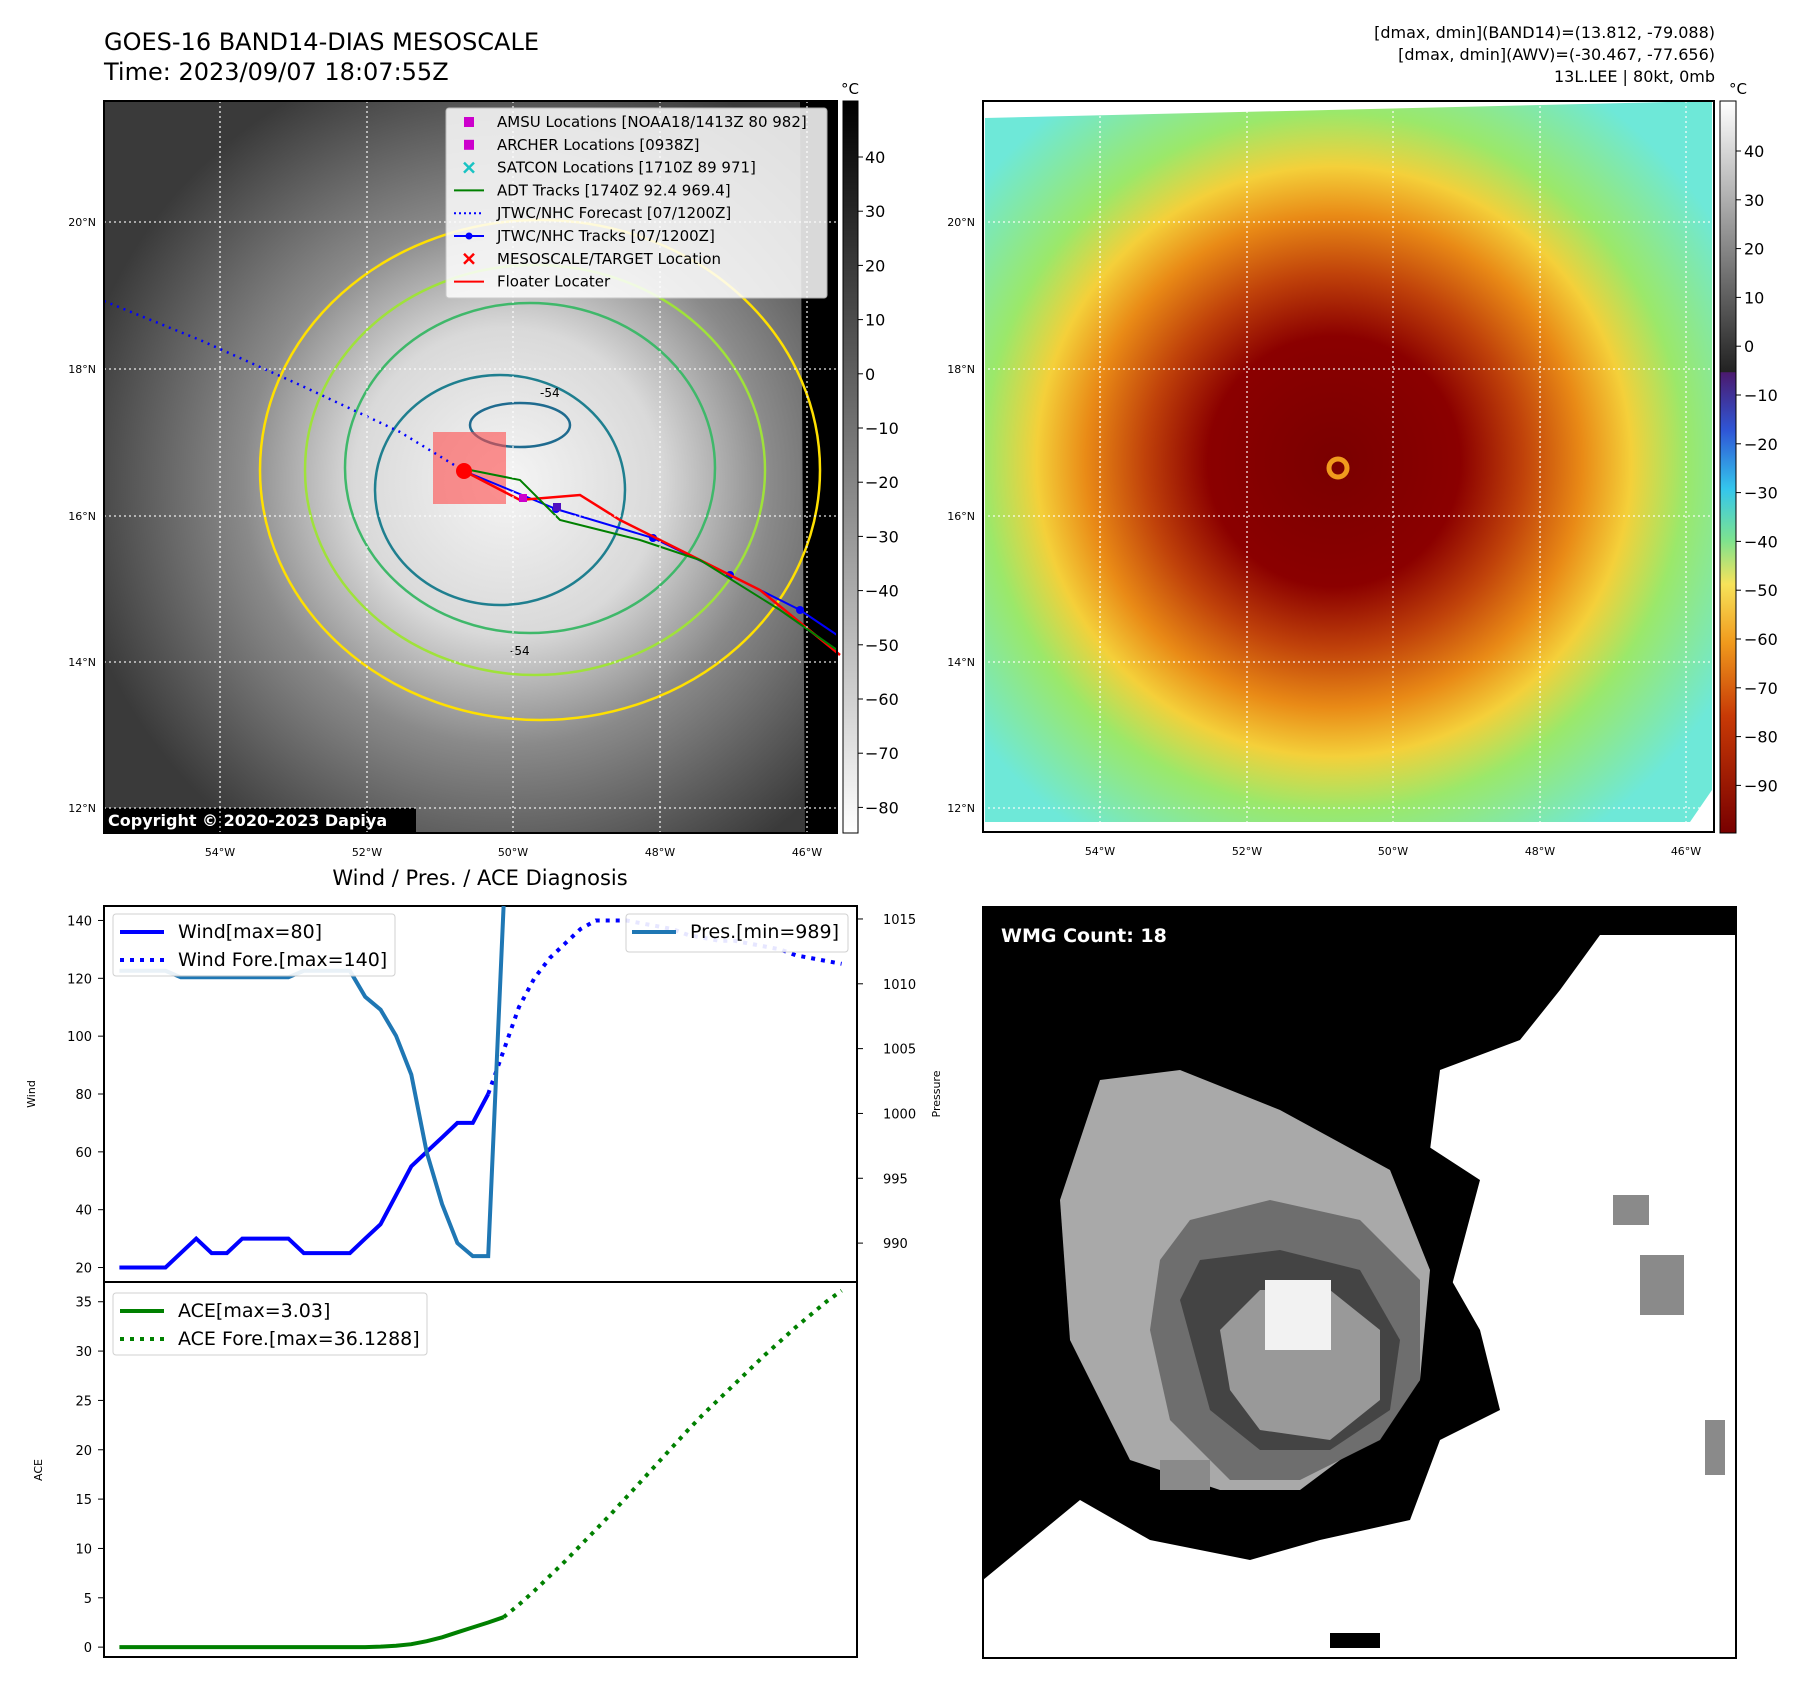 This screenshot has width=1797, height=1690. Describe the element at coordinates (653, 560) in the screenshot. I see `adt-track-line` at that location.